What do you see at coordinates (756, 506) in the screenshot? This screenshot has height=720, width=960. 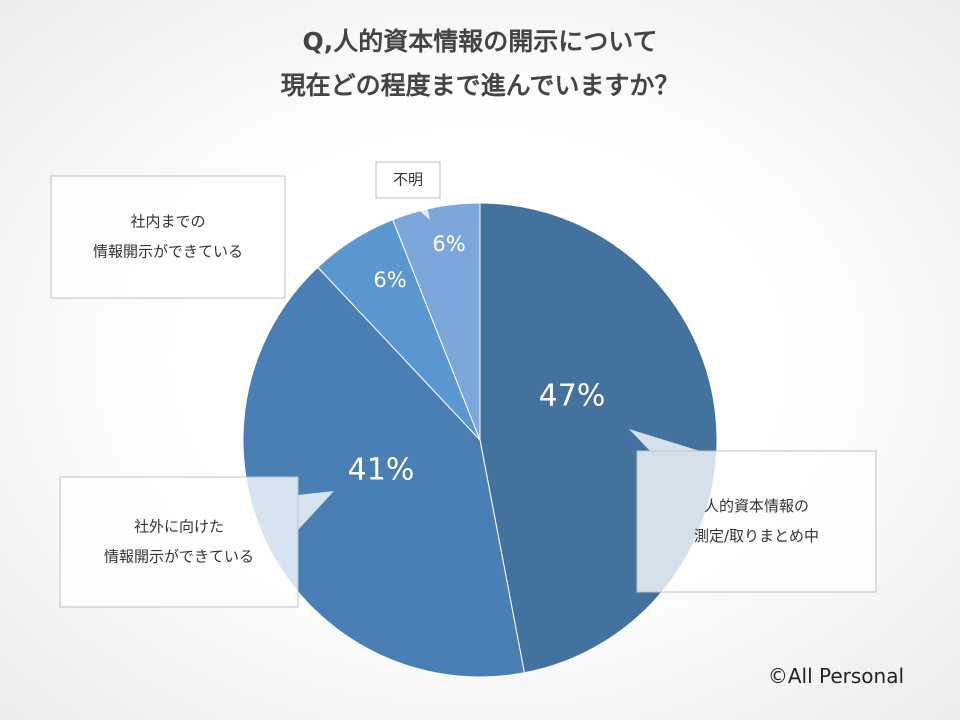 I see `slice-label-1-line-1: 人的資本情報の` at bounding box center [756, 506].